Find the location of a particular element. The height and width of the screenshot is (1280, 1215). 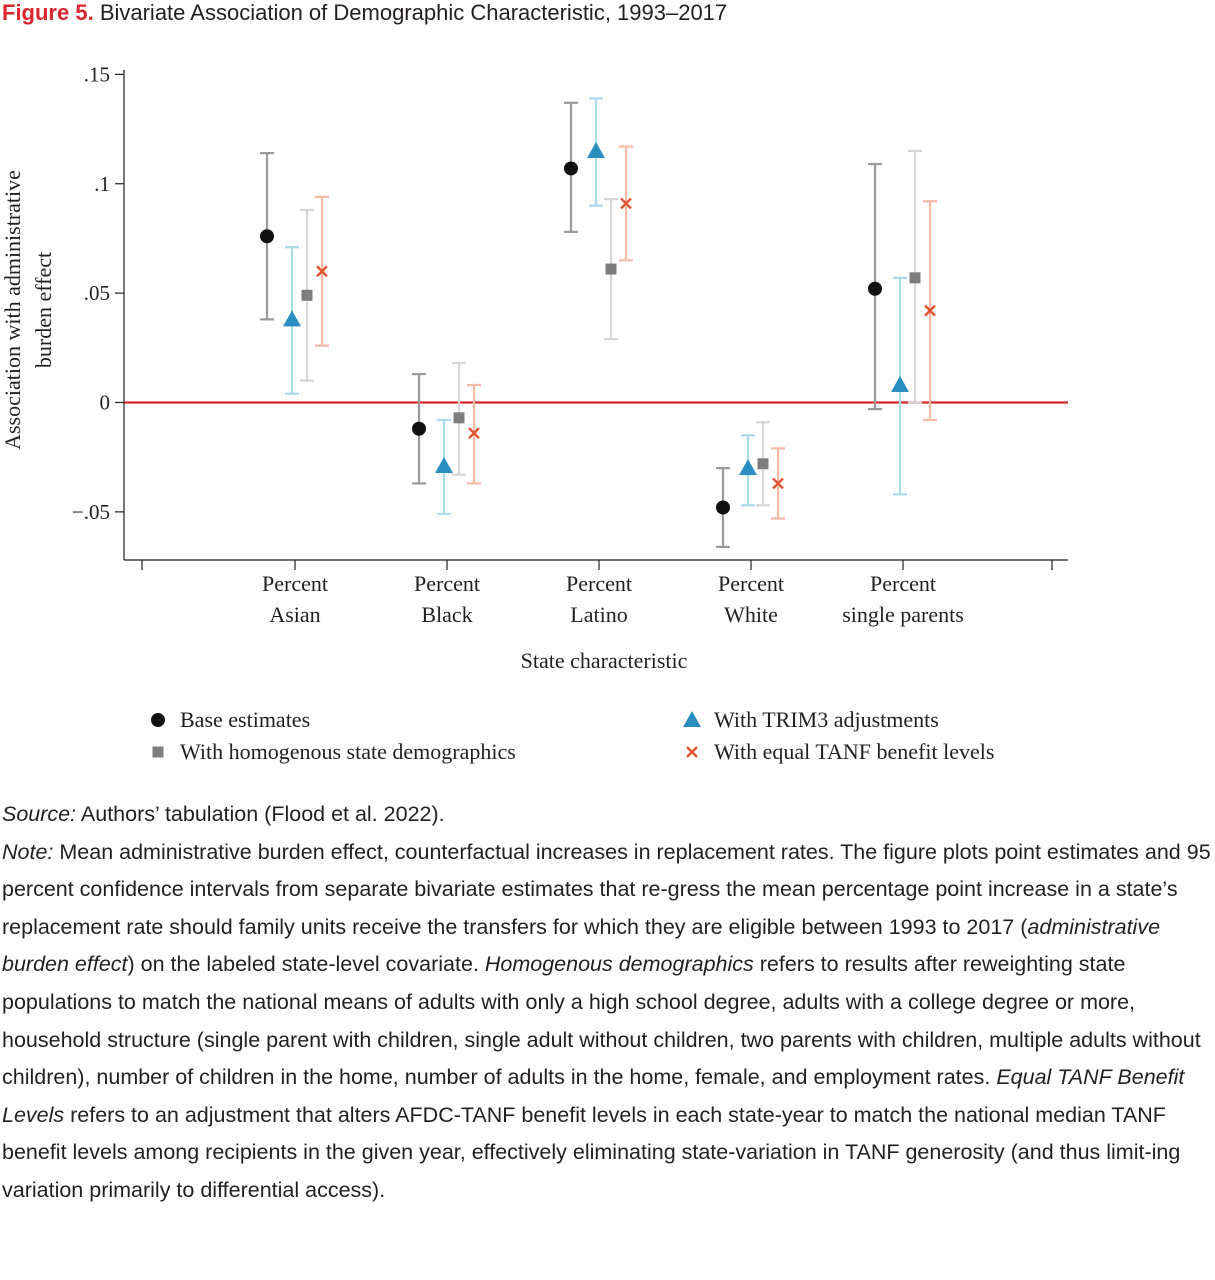

legend-item-with-equal-tanf-benefit-levels: With equal TANF benefit levels is located at coordinates (840, 751).